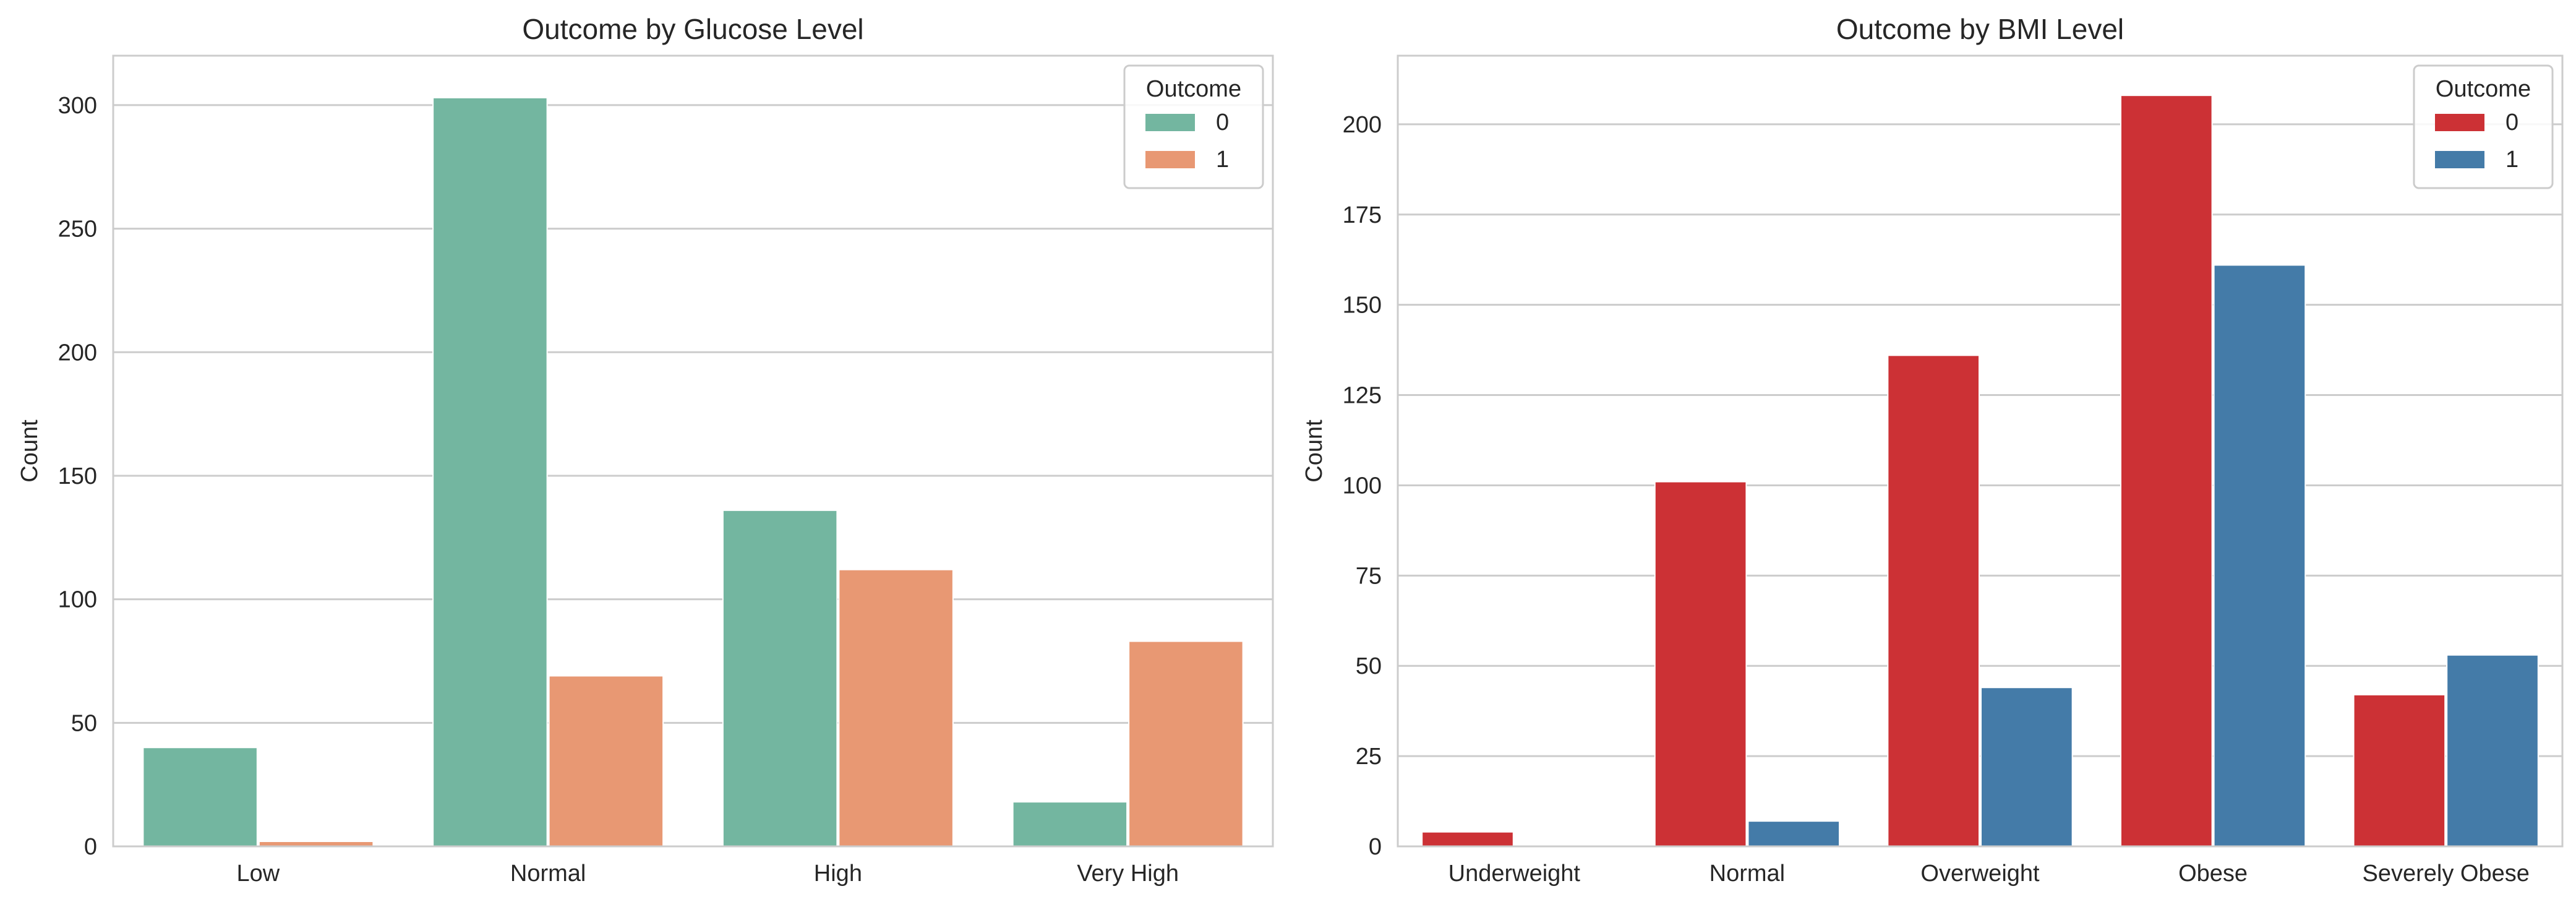 The image size is (2576, 907). I want to click on x-tick-label: Severely Obese, so click(2446, 874).